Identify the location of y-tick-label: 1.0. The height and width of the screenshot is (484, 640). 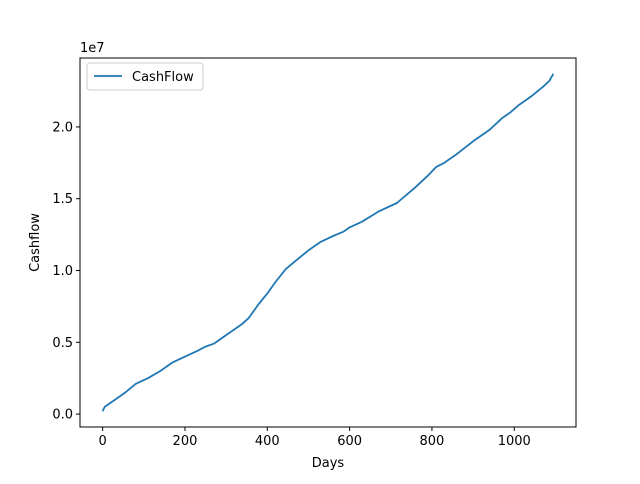
(62, 271).